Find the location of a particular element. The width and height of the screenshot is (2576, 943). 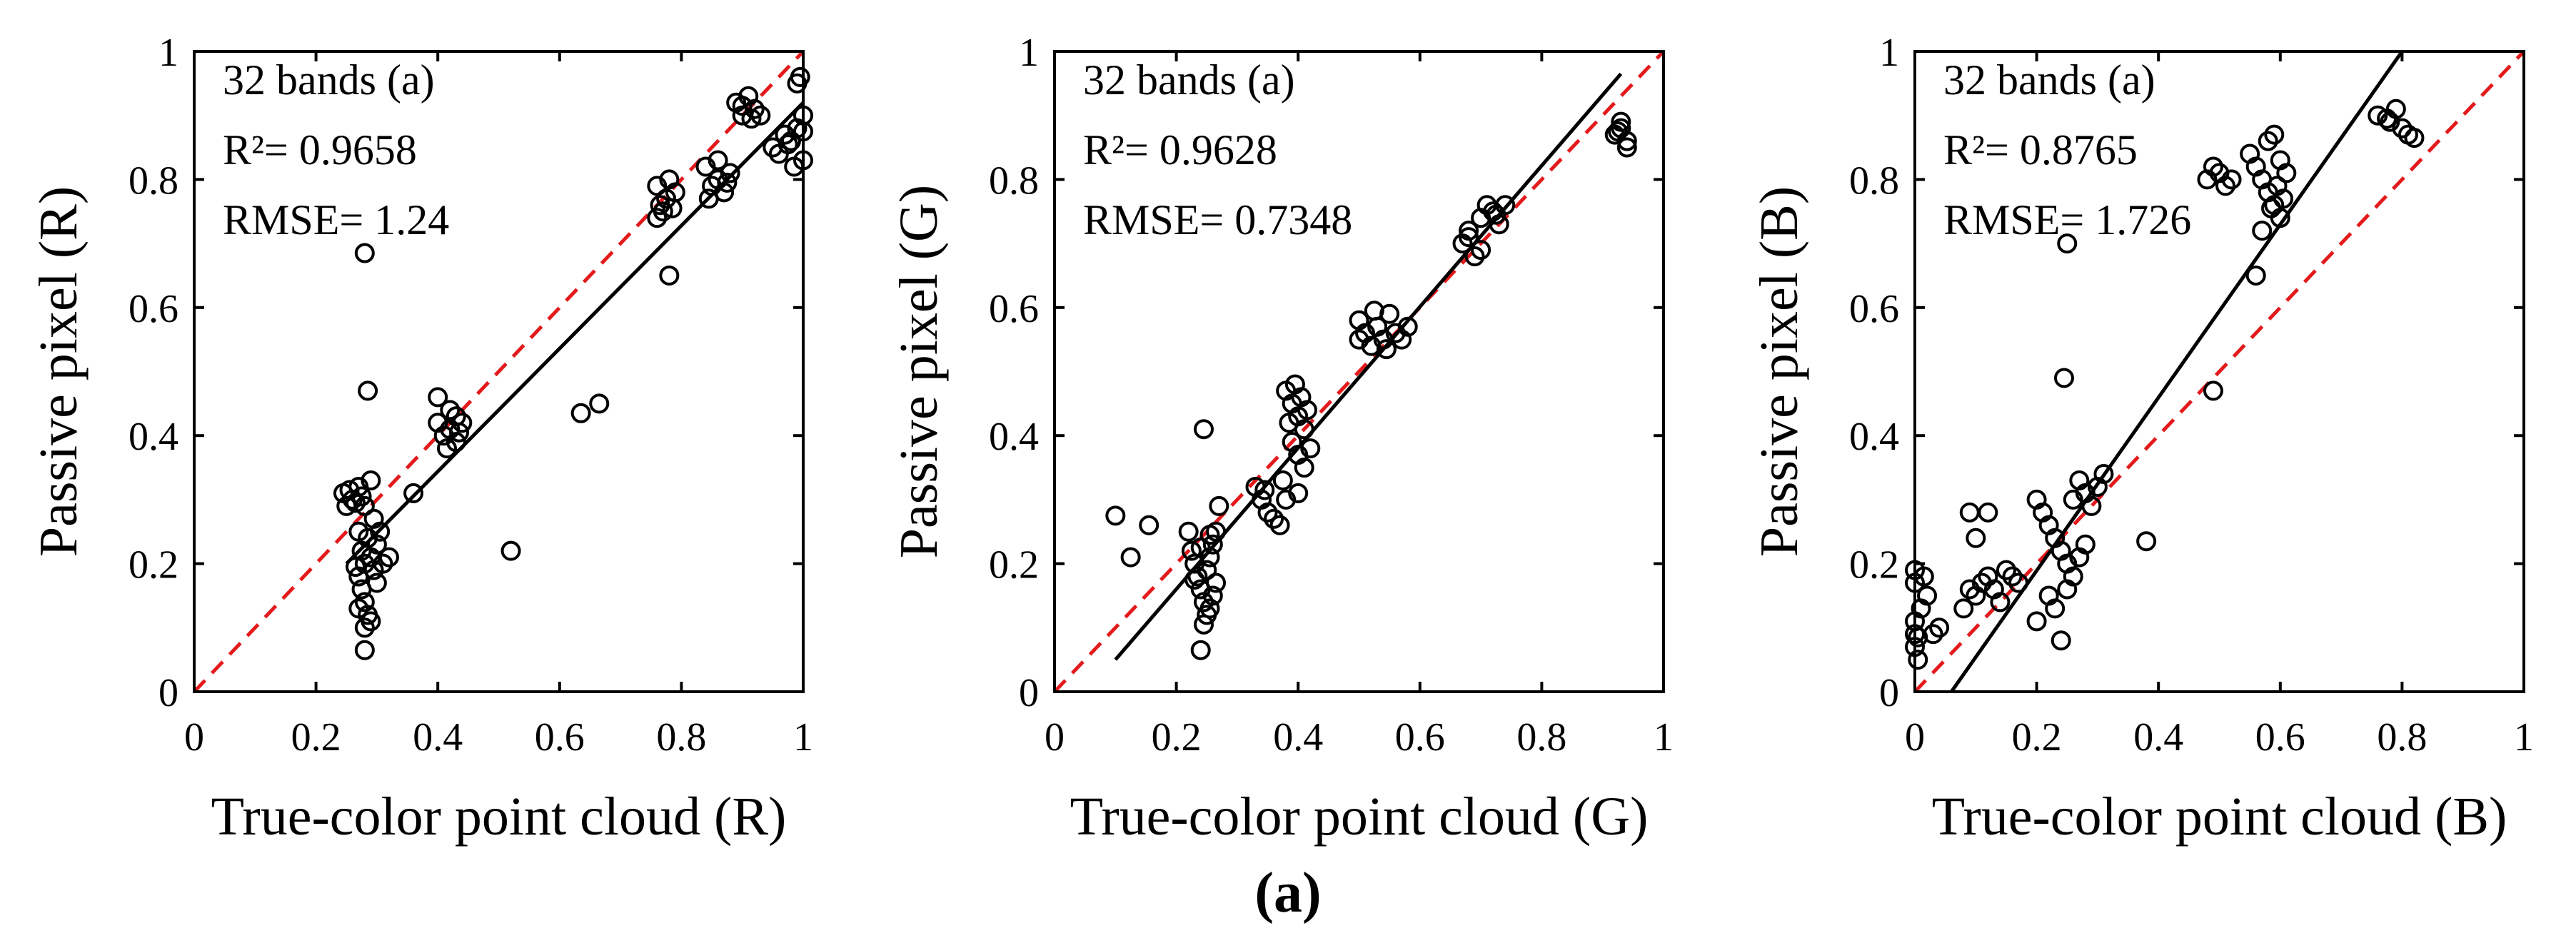

y-tick-label: 0.2 is located at coordinates (1874, 565).